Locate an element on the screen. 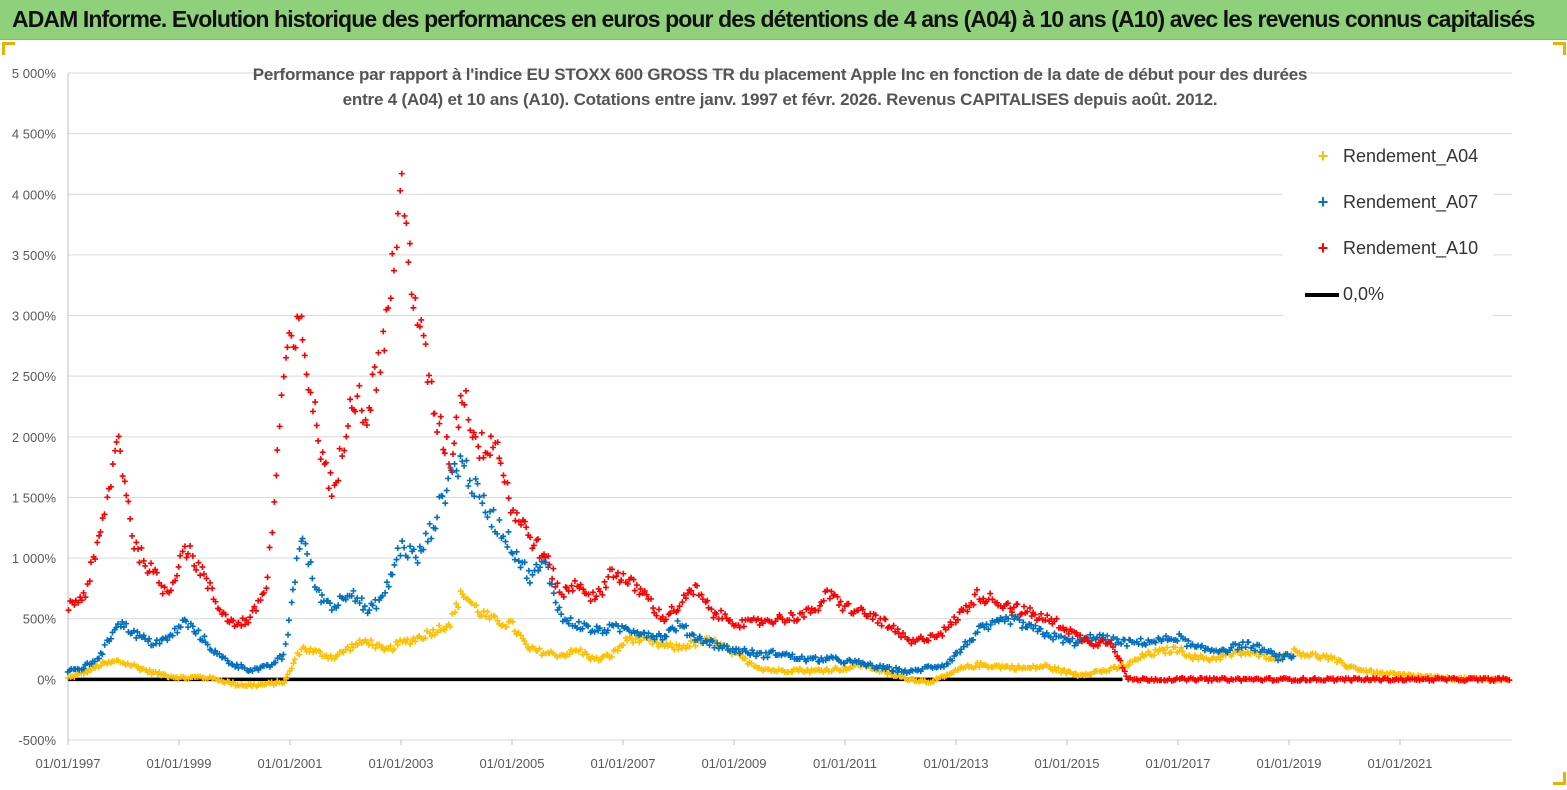  y-tick-label: 2 500% is located at coordinates (34, 376).